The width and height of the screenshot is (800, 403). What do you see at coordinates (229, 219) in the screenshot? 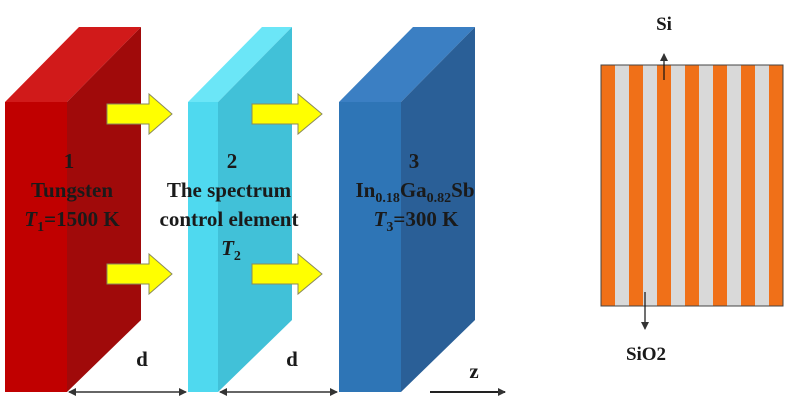
I see `block-2-line2: control element` at bounding box center [229, 219].